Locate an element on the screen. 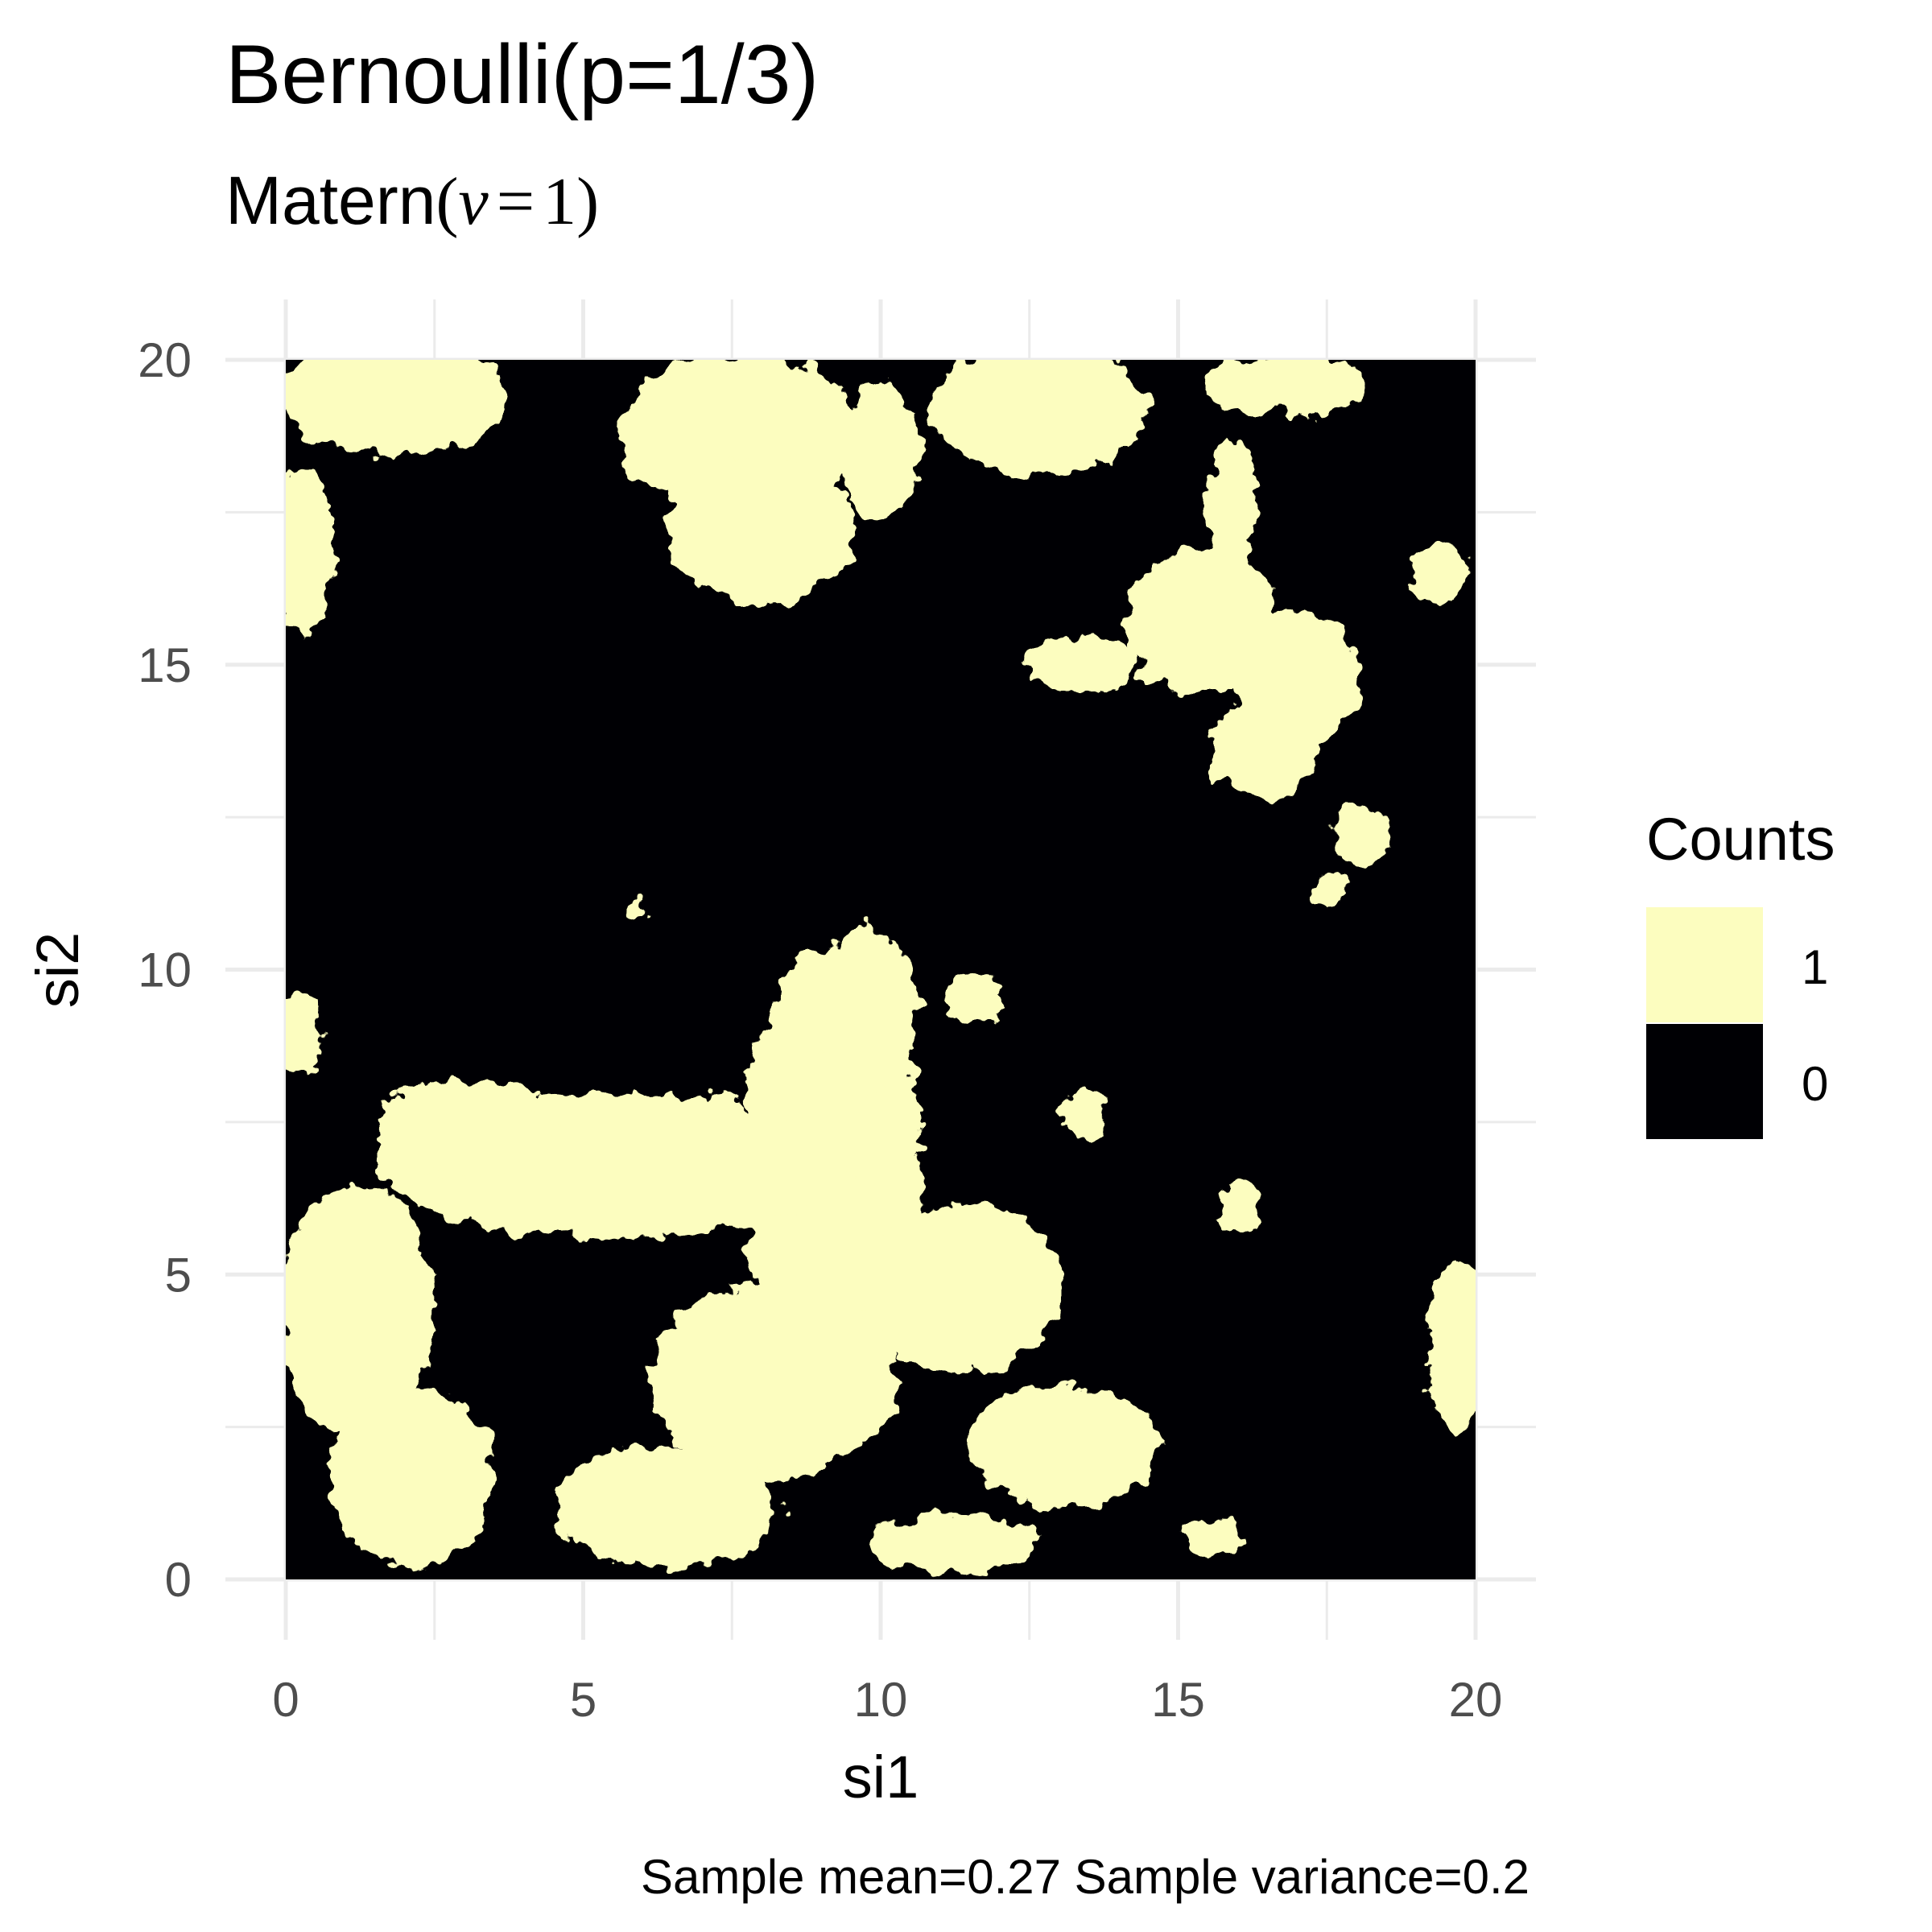 Image resolution: width=1932 pixels, height=1932 pixels. region-lower-right-arm is located at coordinates (1065, 1445).